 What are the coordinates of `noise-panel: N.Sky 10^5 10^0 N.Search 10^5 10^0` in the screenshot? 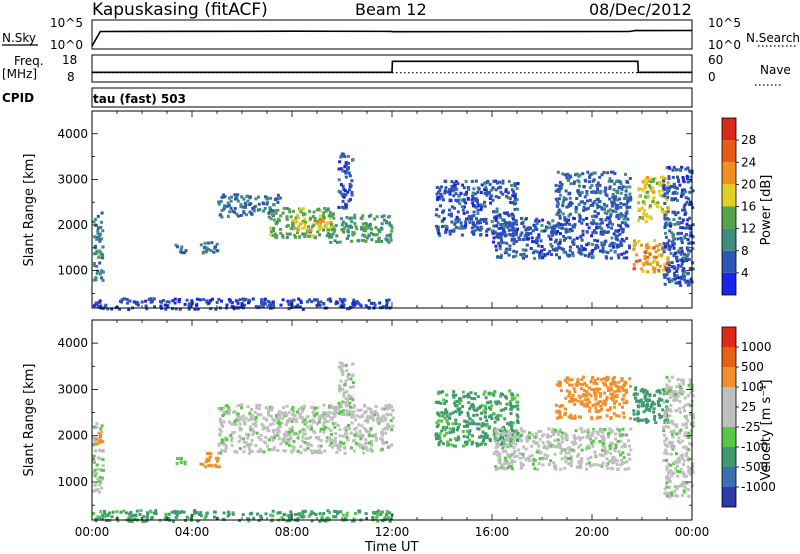 It's located at (401, 34).